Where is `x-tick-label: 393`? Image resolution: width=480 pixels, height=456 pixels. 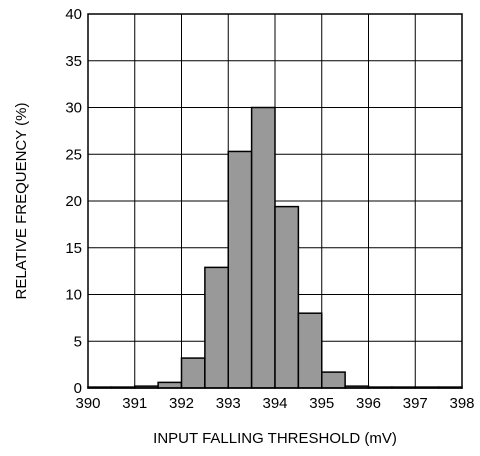
x-tick-label: 393 is located at coordinates (228, 403).